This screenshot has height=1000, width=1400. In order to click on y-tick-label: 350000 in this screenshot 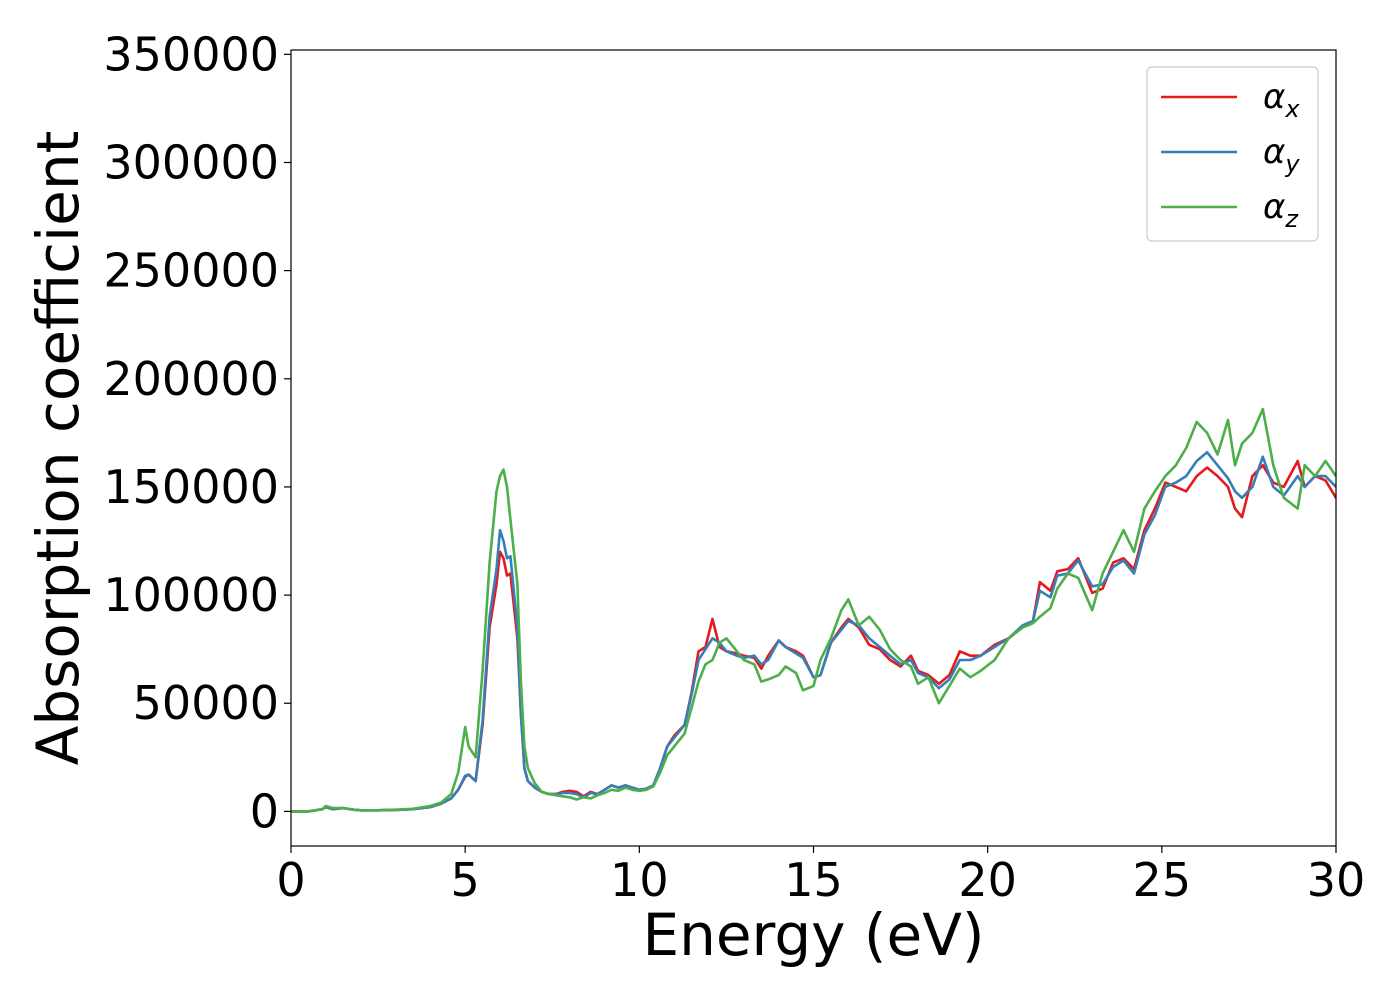, I will do `click(191, 54)`.